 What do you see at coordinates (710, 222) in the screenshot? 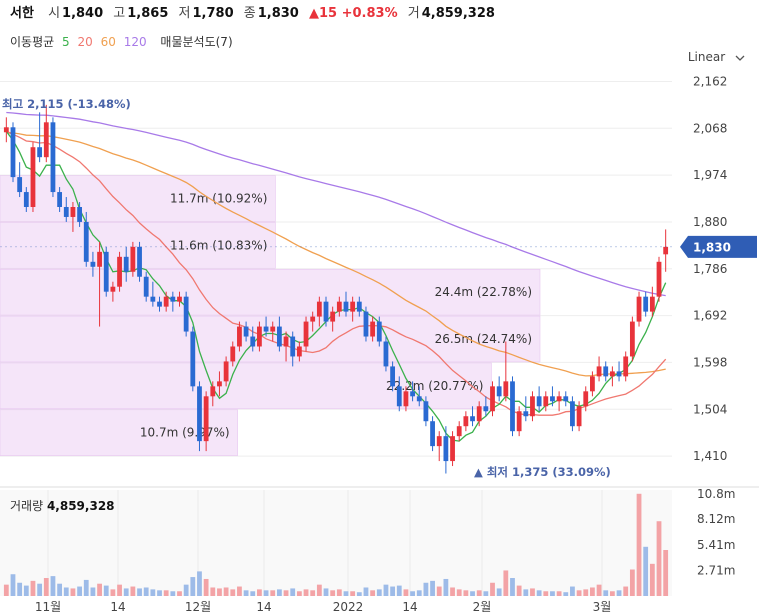
I see `y-tick-label: 1,880` at bounding box center [710, 222].